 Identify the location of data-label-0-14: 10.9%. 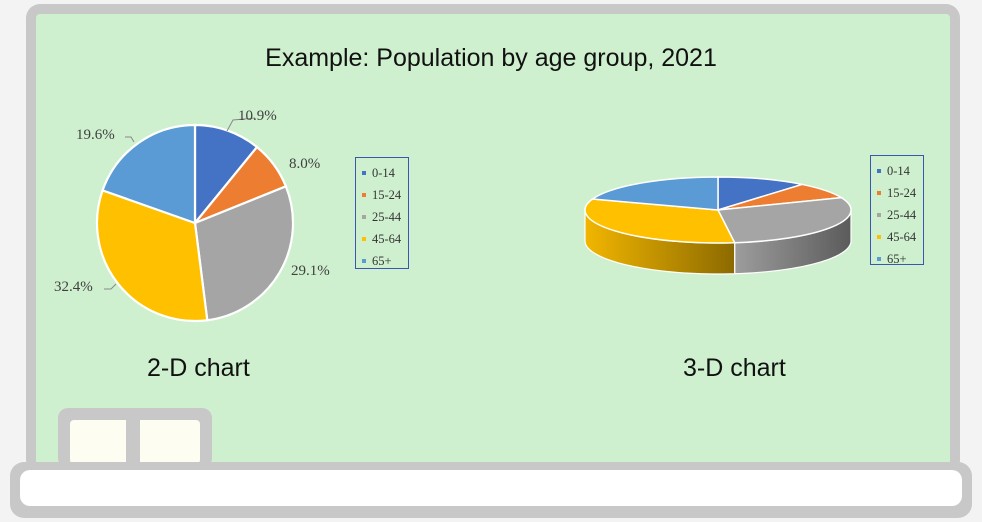
(257, 116).